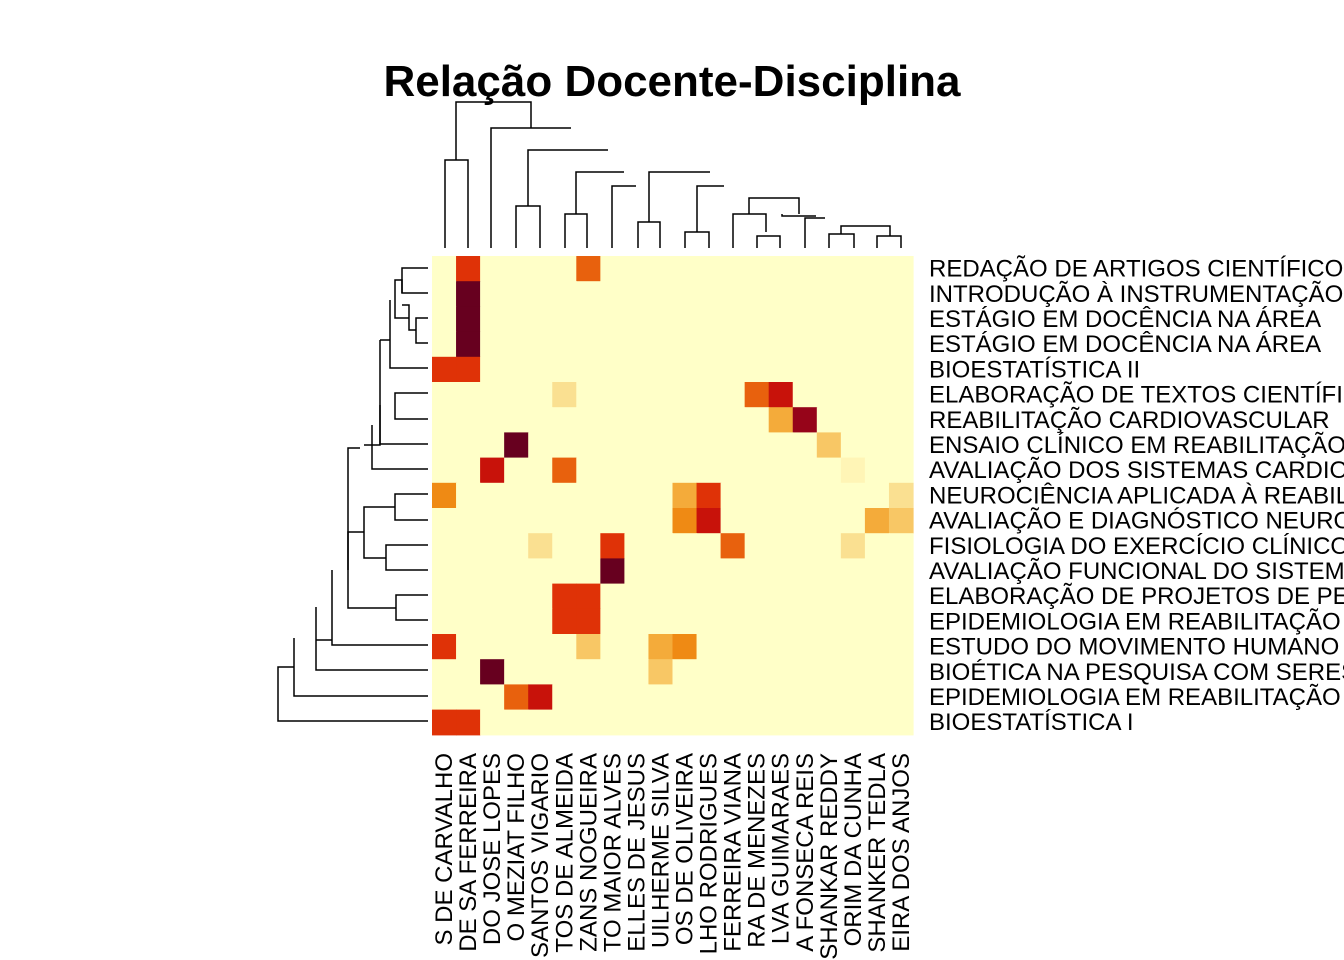  I want to click on row-label: AVALIAÇÃO E DIAGNÓSTICO NEUROLÓGICO, so click(1136, 521).